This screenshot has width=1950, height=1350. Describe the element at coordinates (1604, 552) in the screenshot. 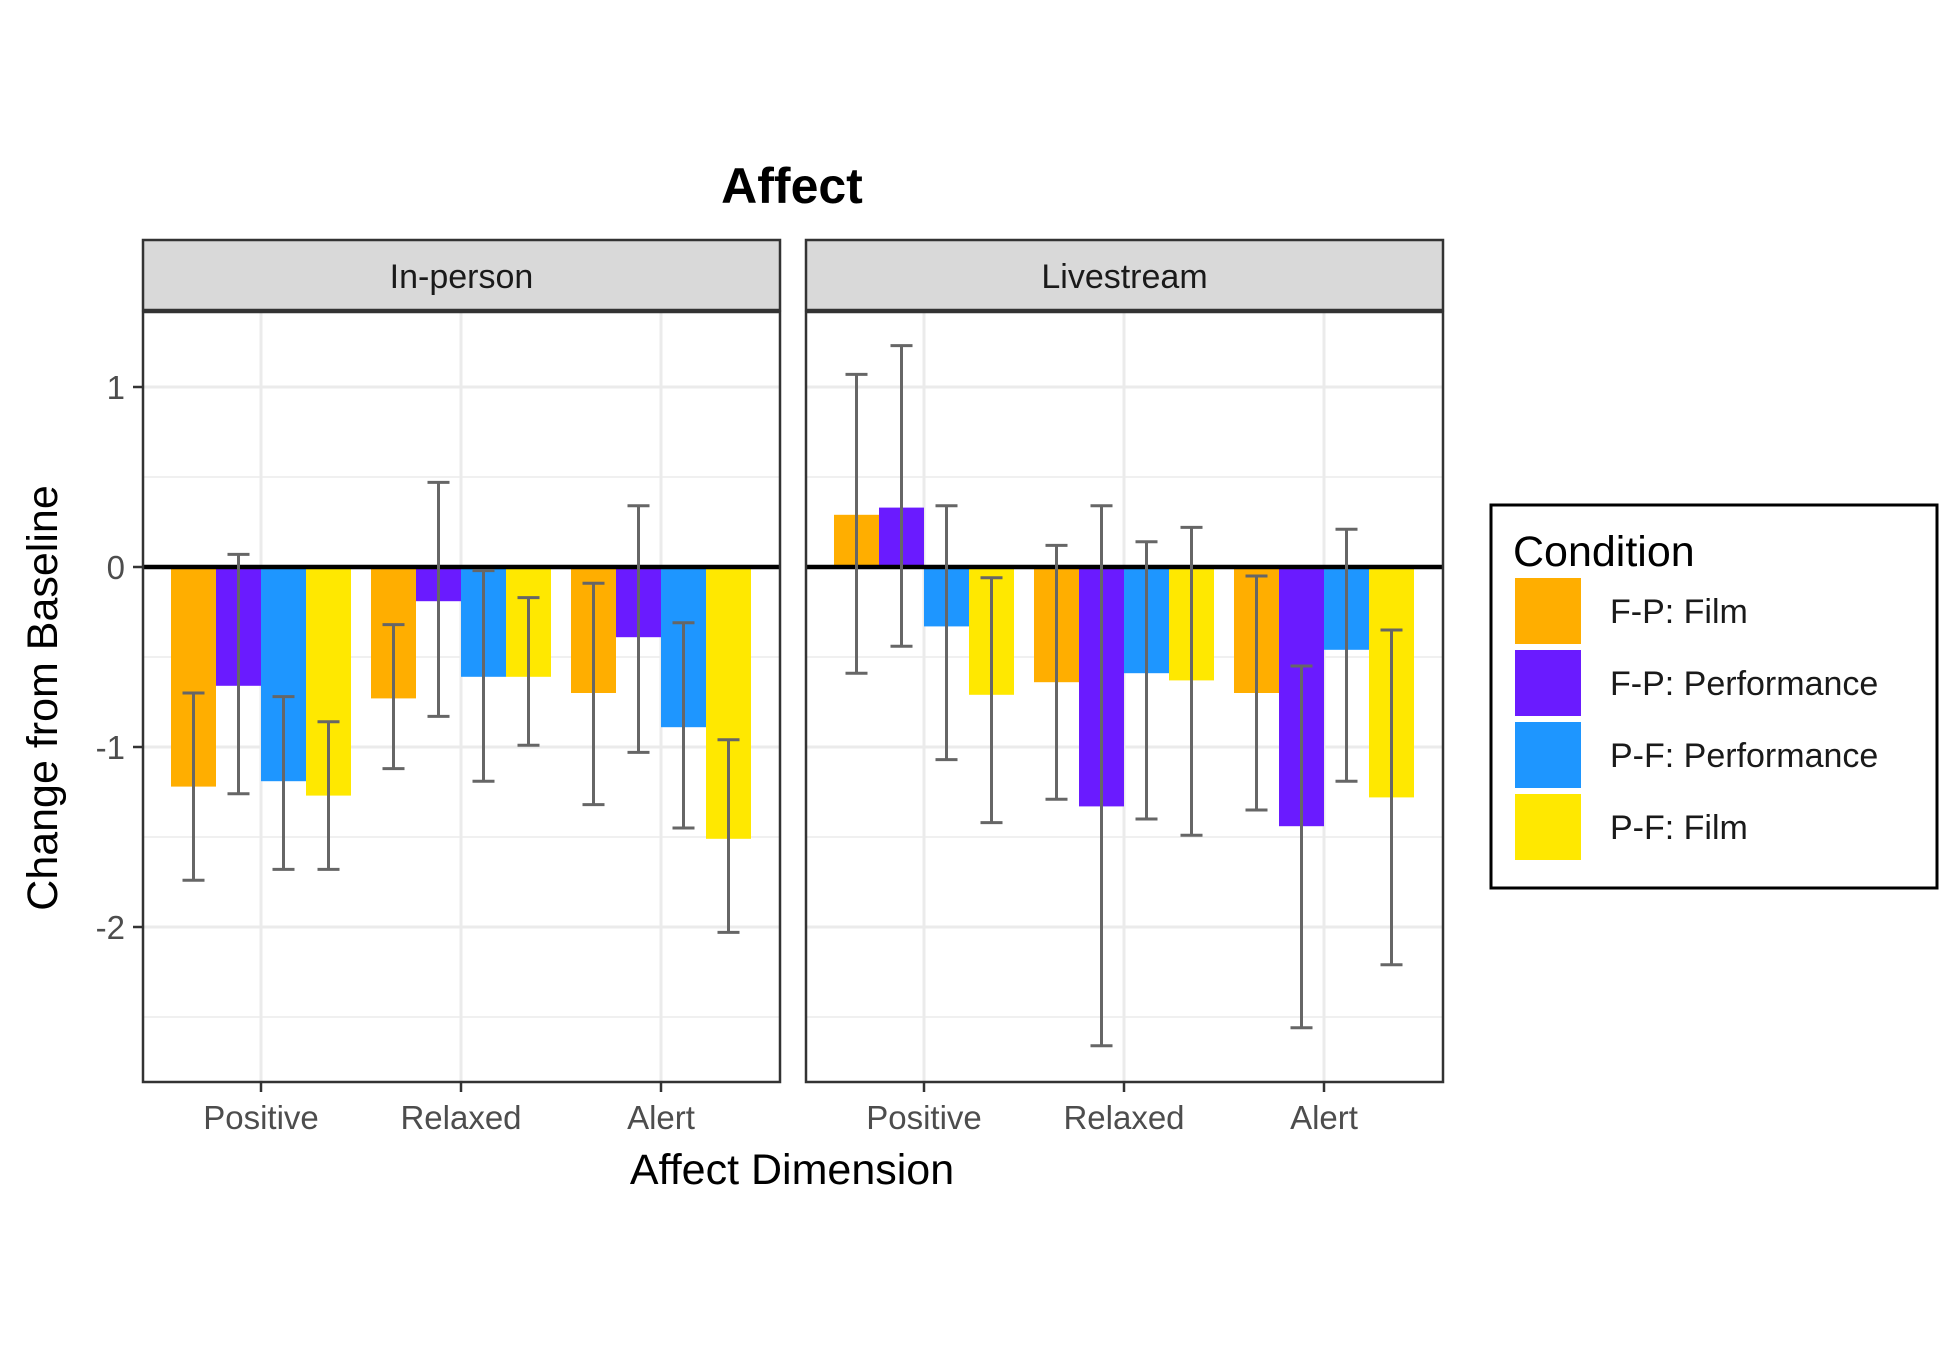

I see `legend-title: Condition` at that location.